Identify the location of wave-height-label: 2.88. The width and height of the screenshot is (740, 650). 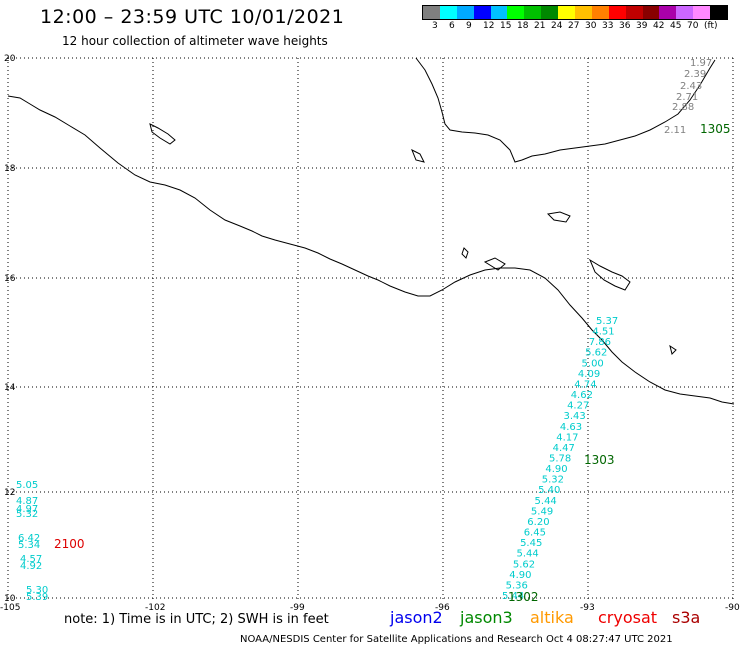
(683, 107).